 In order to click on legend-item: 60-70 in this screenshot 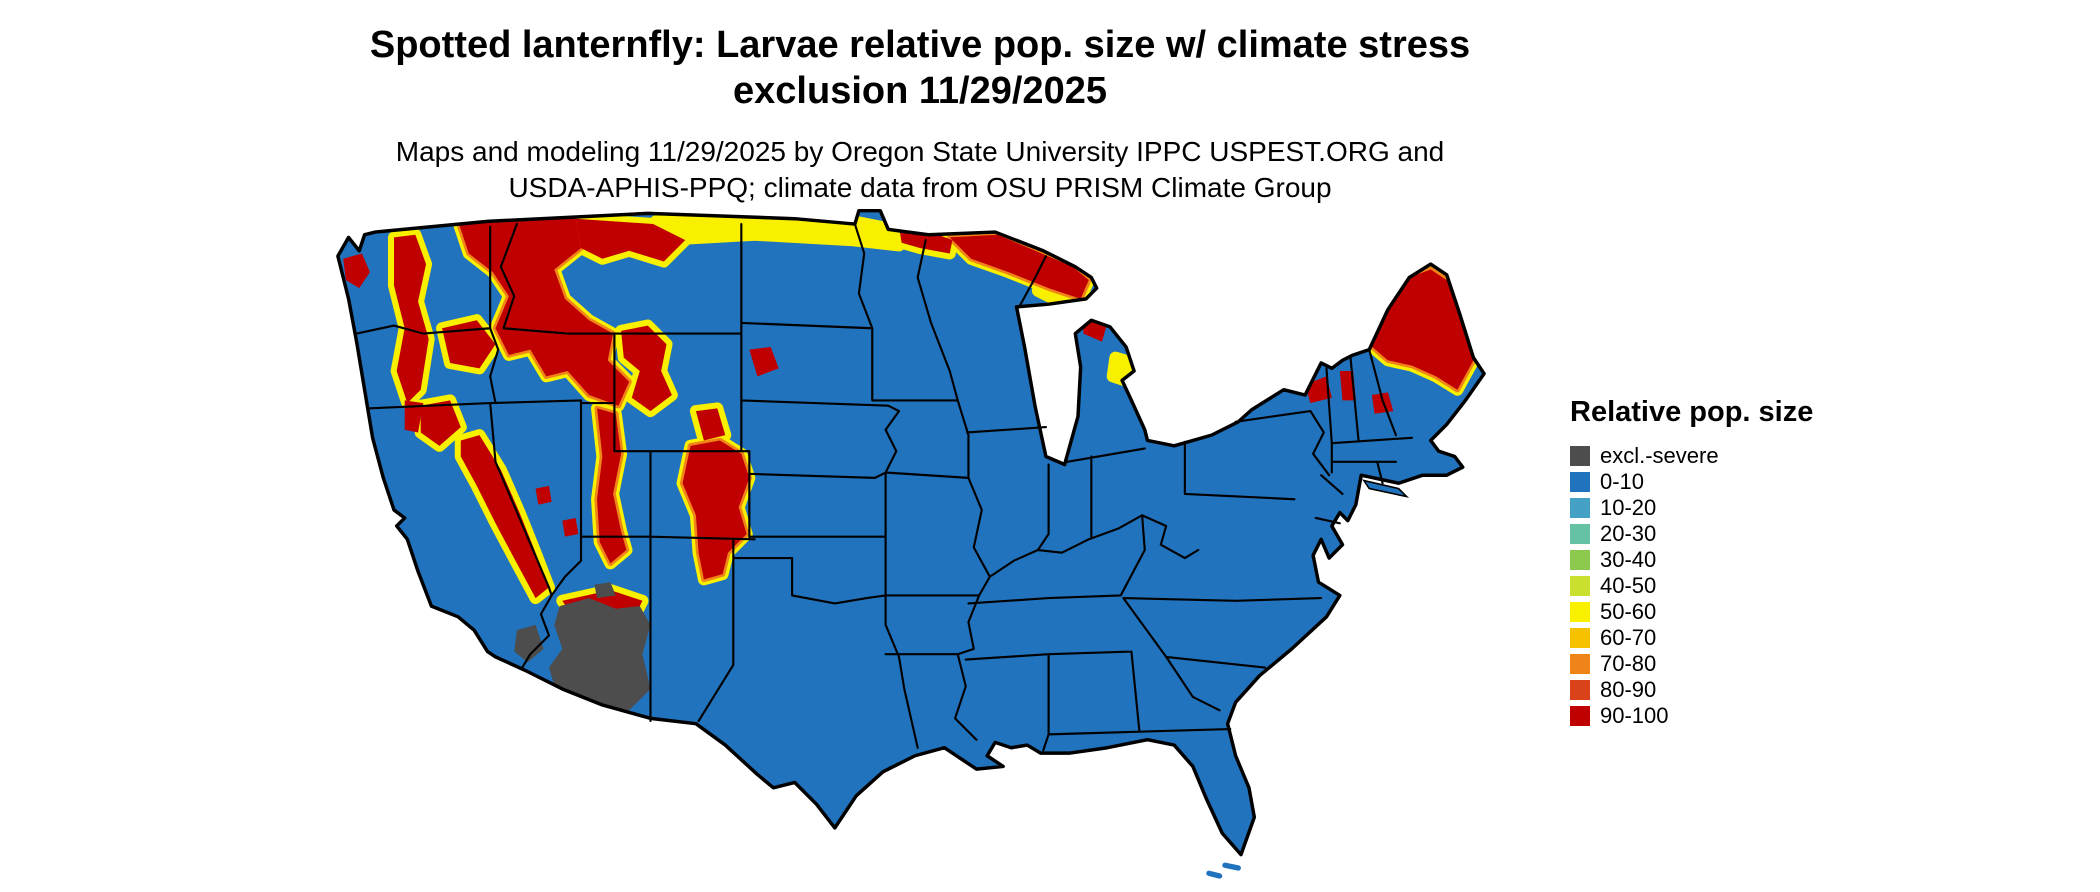, I will do `click(1691, 638)`.